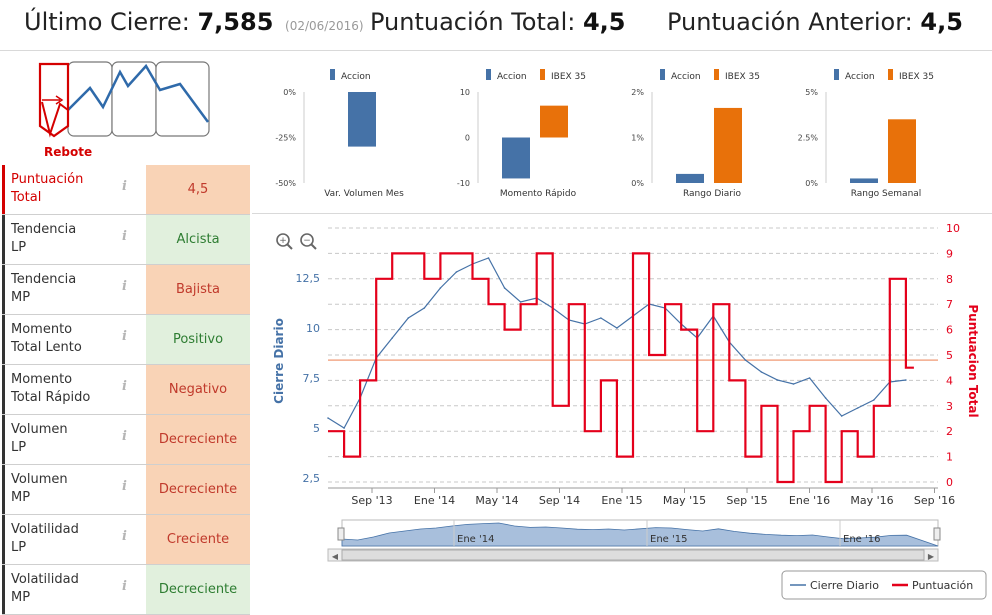 This screenshot has height=615, width=992. Describe the element at coordinates (124, 110) in the screenshot. I see `pattern-graphic: Rebote` at that location.